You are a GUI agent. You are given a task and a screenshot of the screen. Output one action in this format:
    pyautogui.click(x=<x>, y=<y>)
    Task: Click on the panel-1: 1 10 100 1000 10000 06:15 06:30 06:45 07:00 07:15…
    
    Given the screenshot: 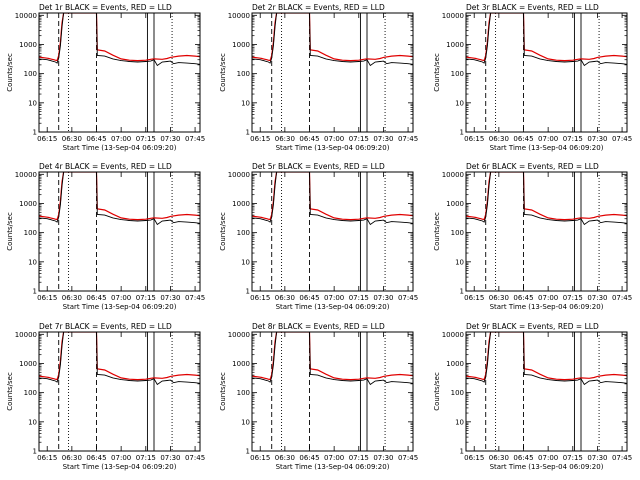 What is the action you would take?
    pyautogui.click(x=105, y=77)
    